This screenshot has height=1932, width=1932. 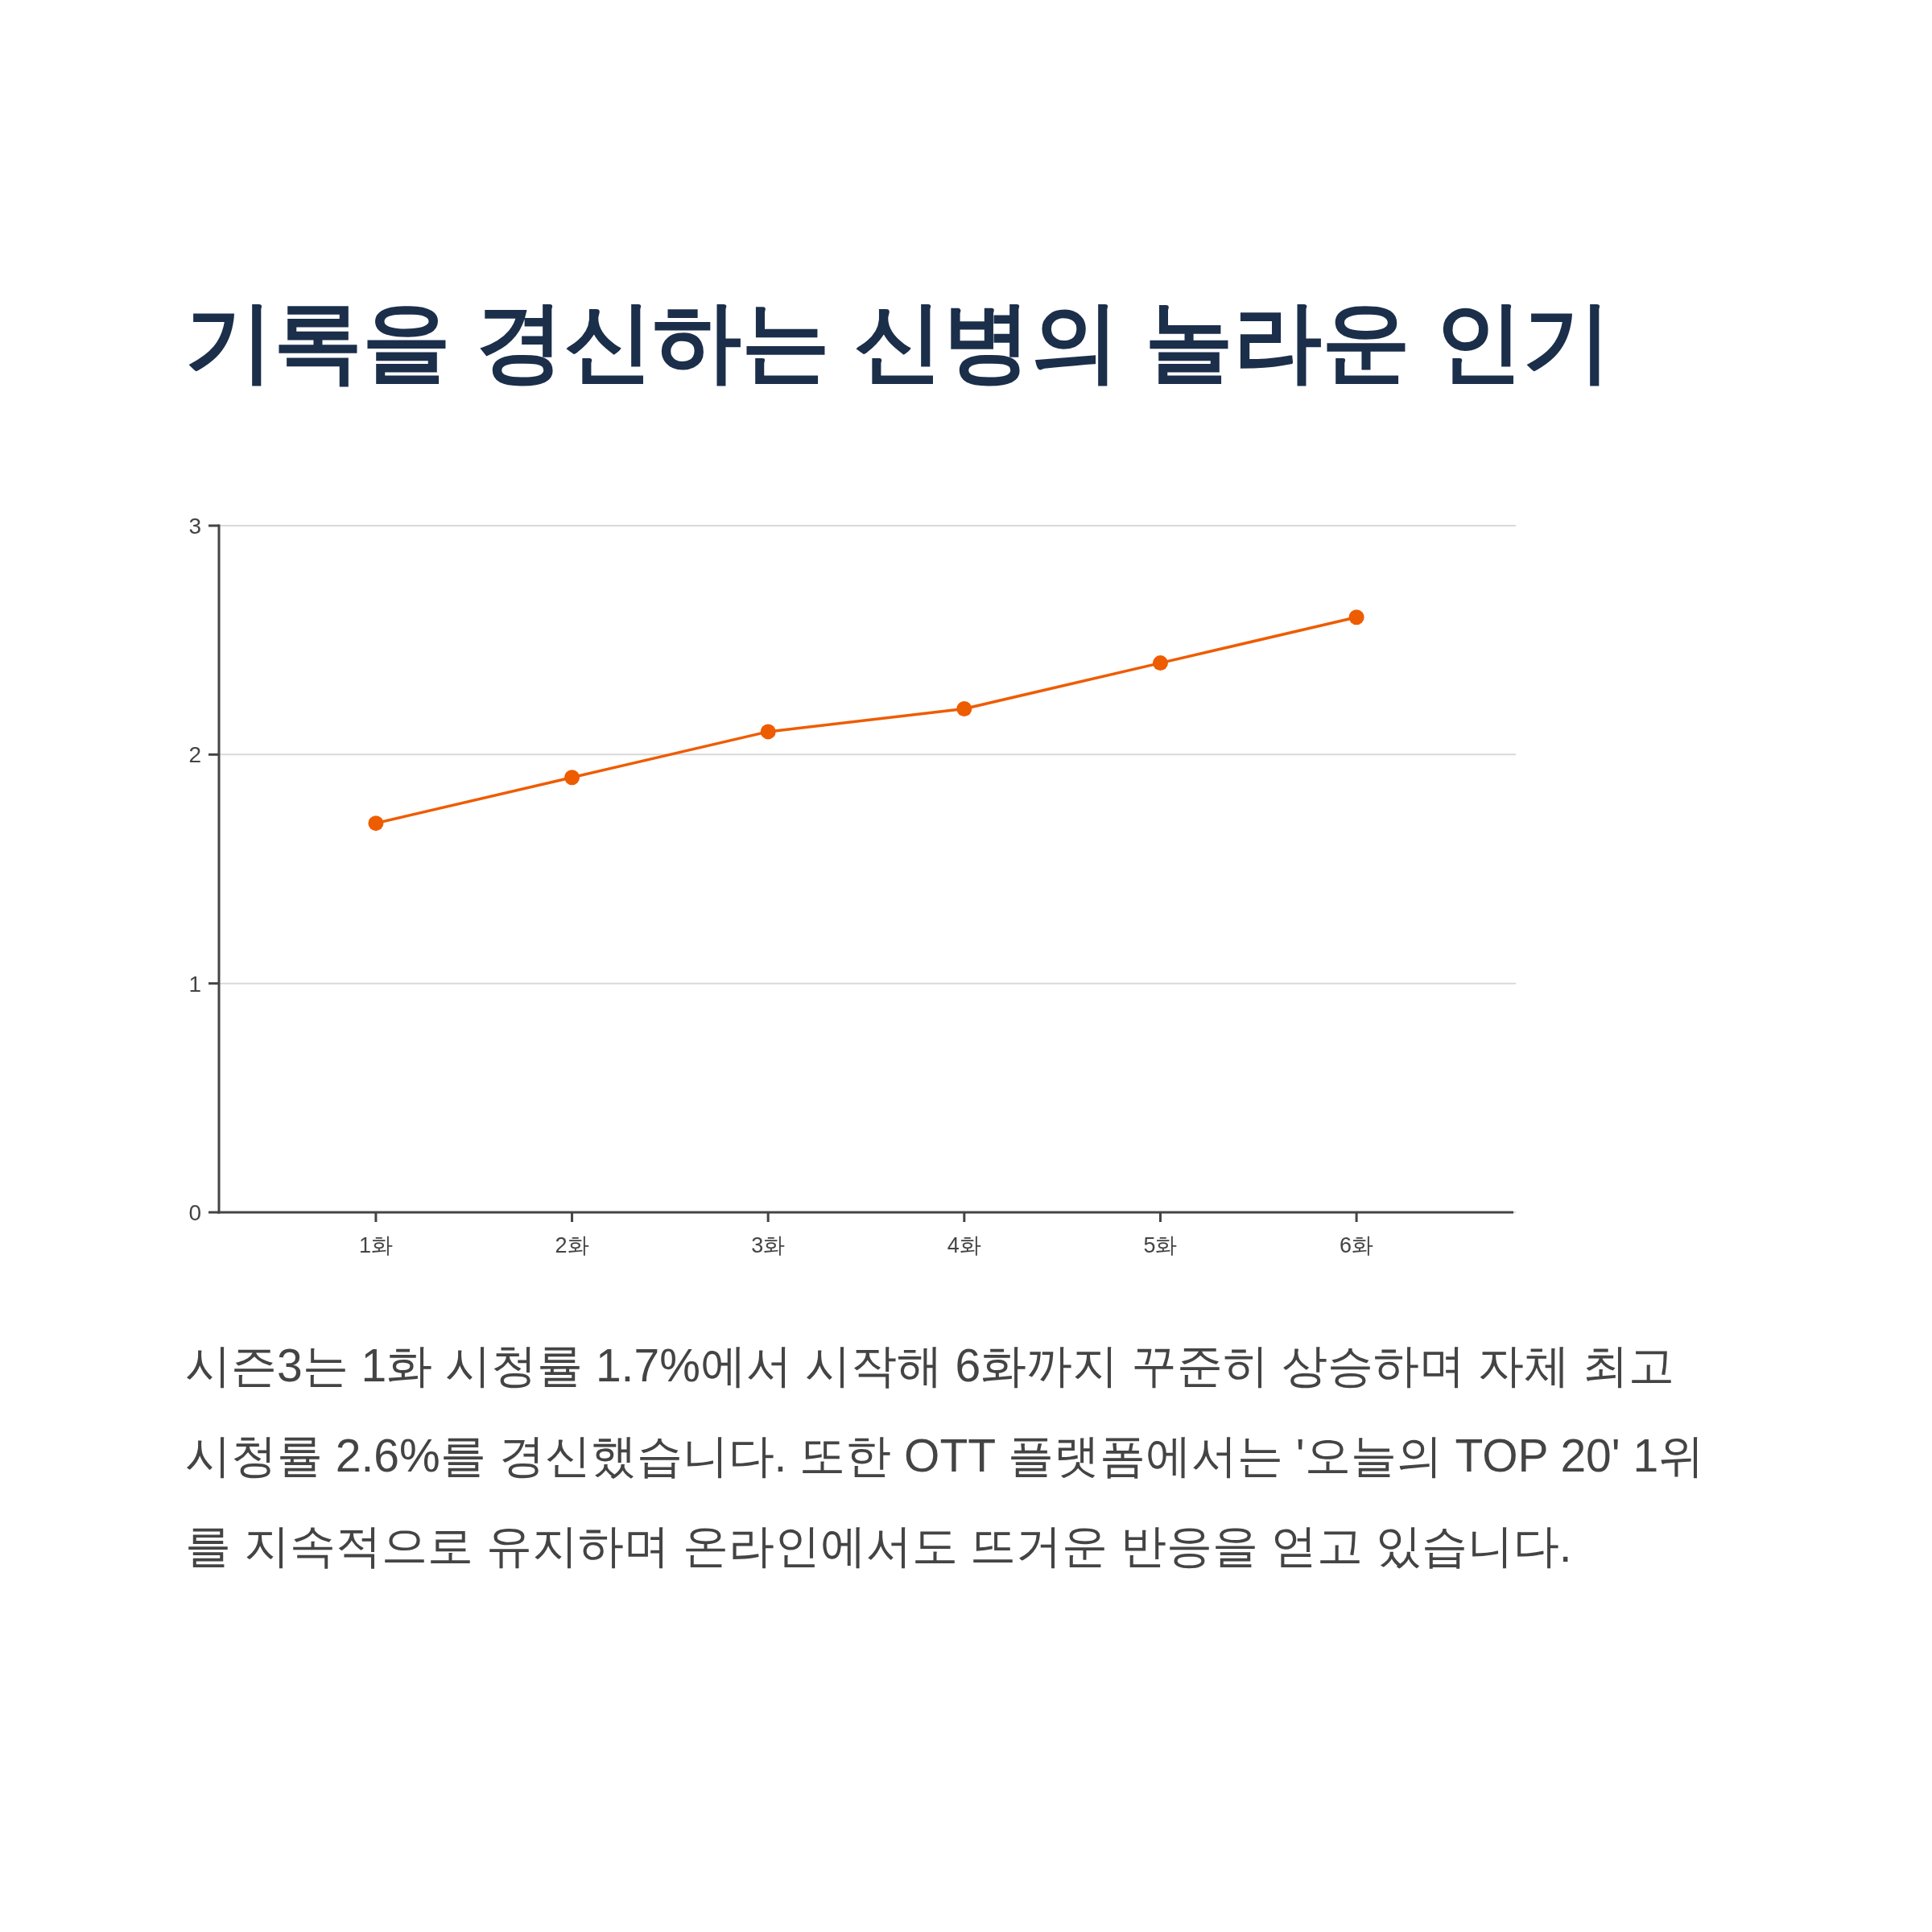 What do you see at coordinates (194, 984) in the screenshot?
I see `y-tick-label: 1` at bounding box center [194, 984].